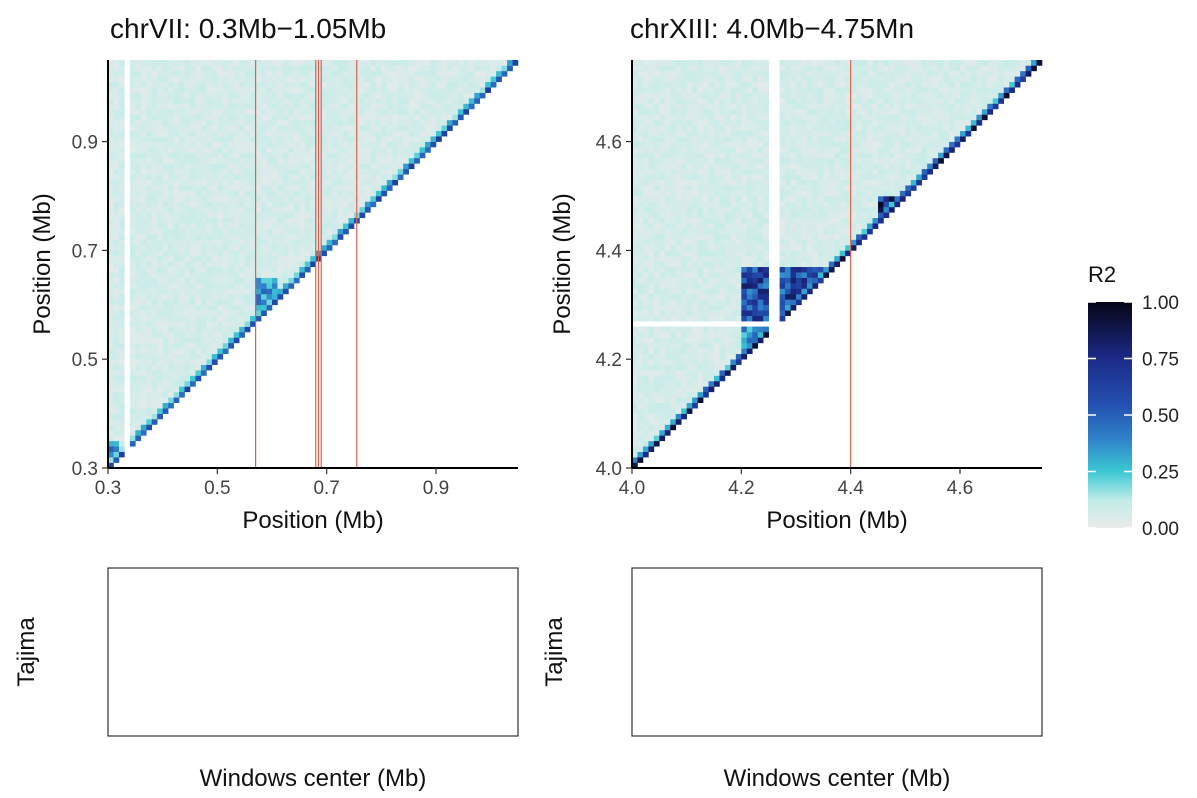 The width and height of the screenshot is (1197, 798). Describe the element at coordinates (85, 360) in the screenshot. I see `y-tick-label: 0.5` at that location.